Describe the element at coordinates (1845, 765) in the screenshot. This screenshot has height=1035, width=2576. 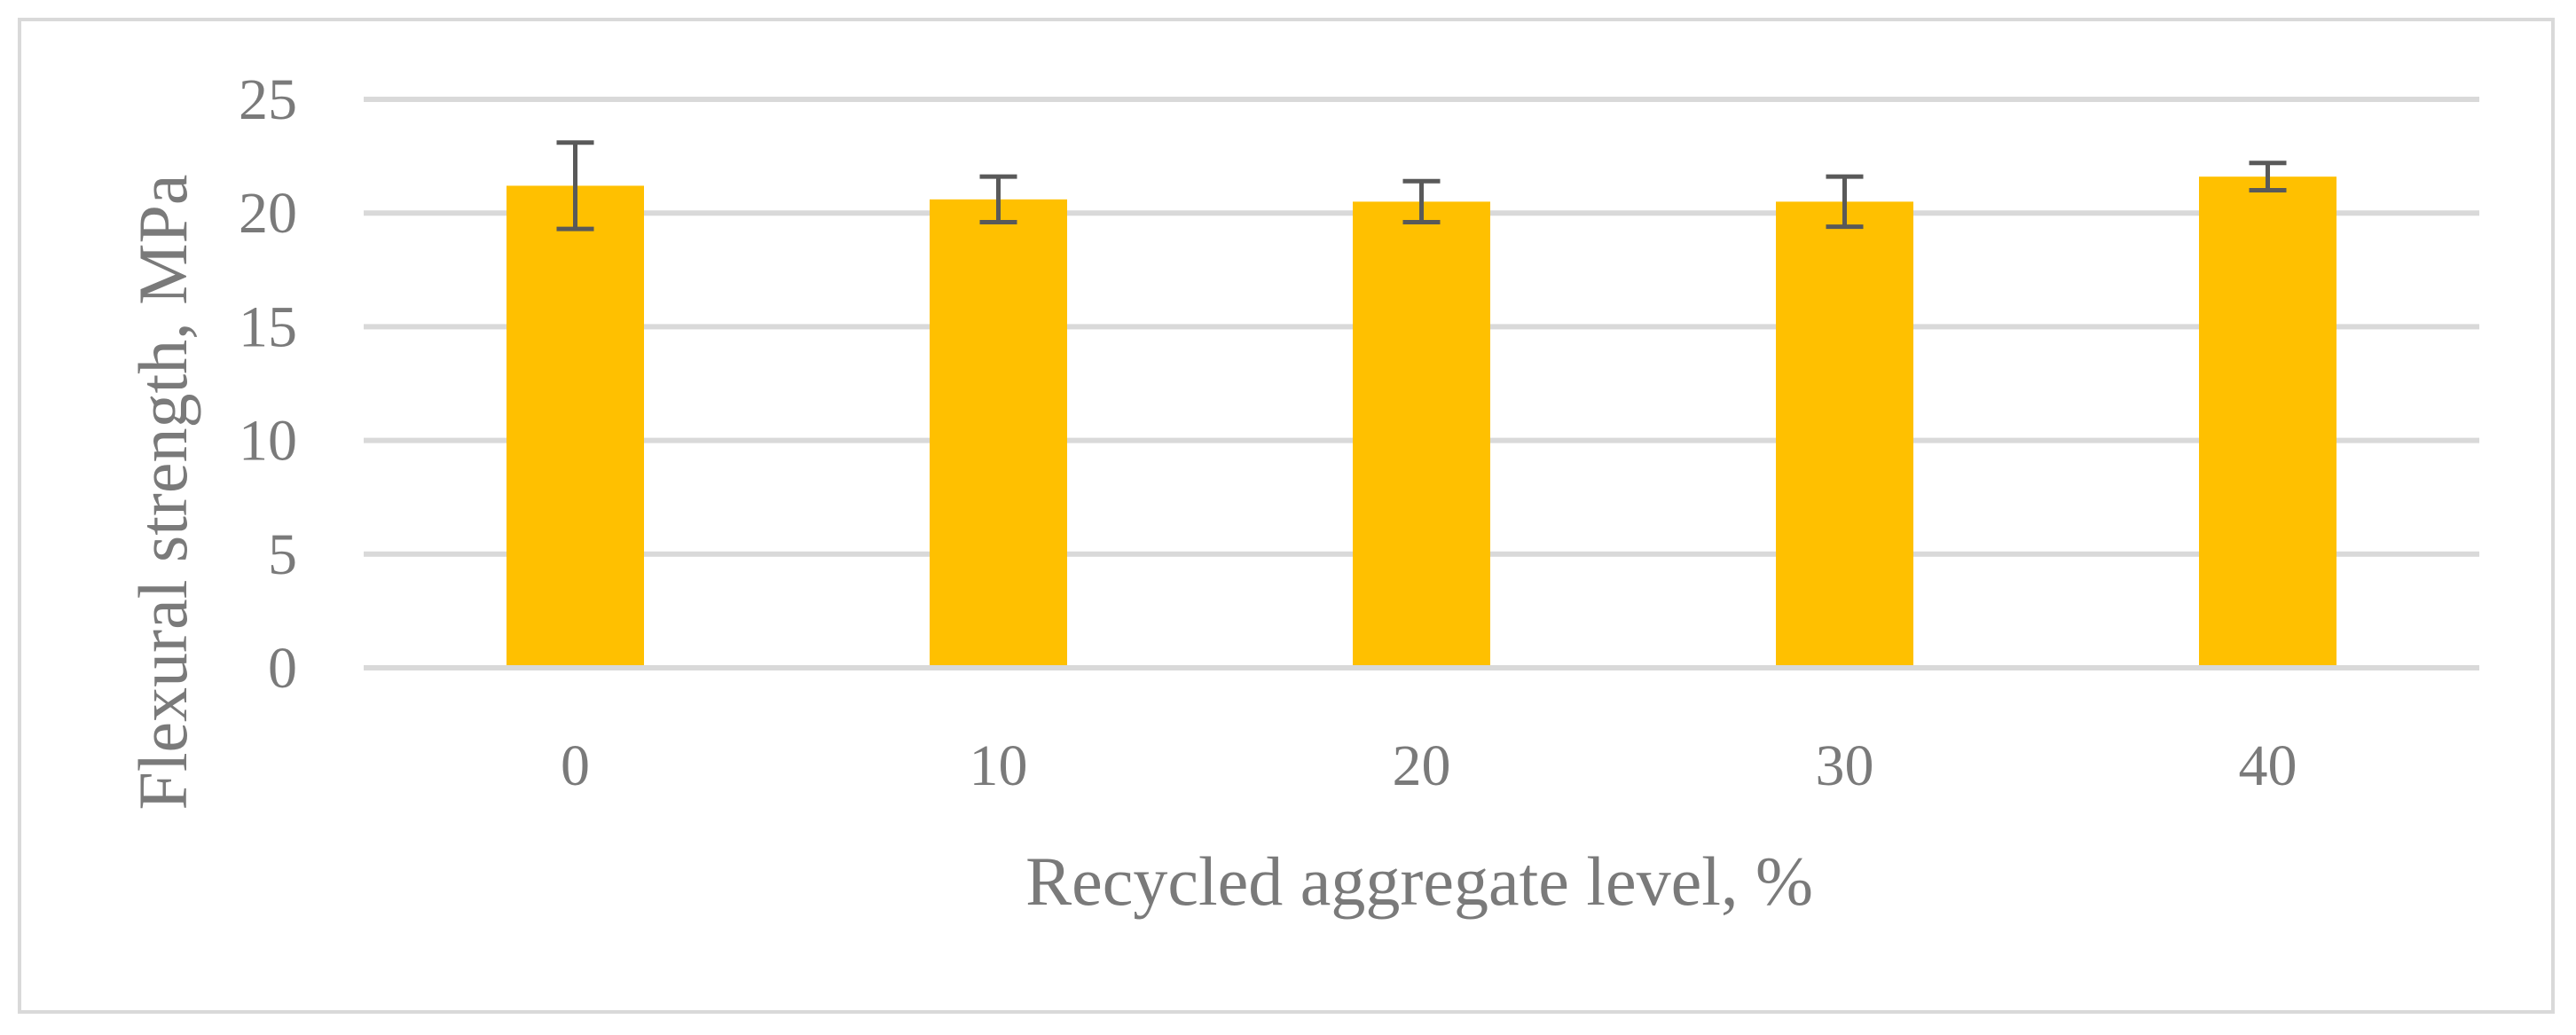
I see `x-tick-label: 30` at that location.